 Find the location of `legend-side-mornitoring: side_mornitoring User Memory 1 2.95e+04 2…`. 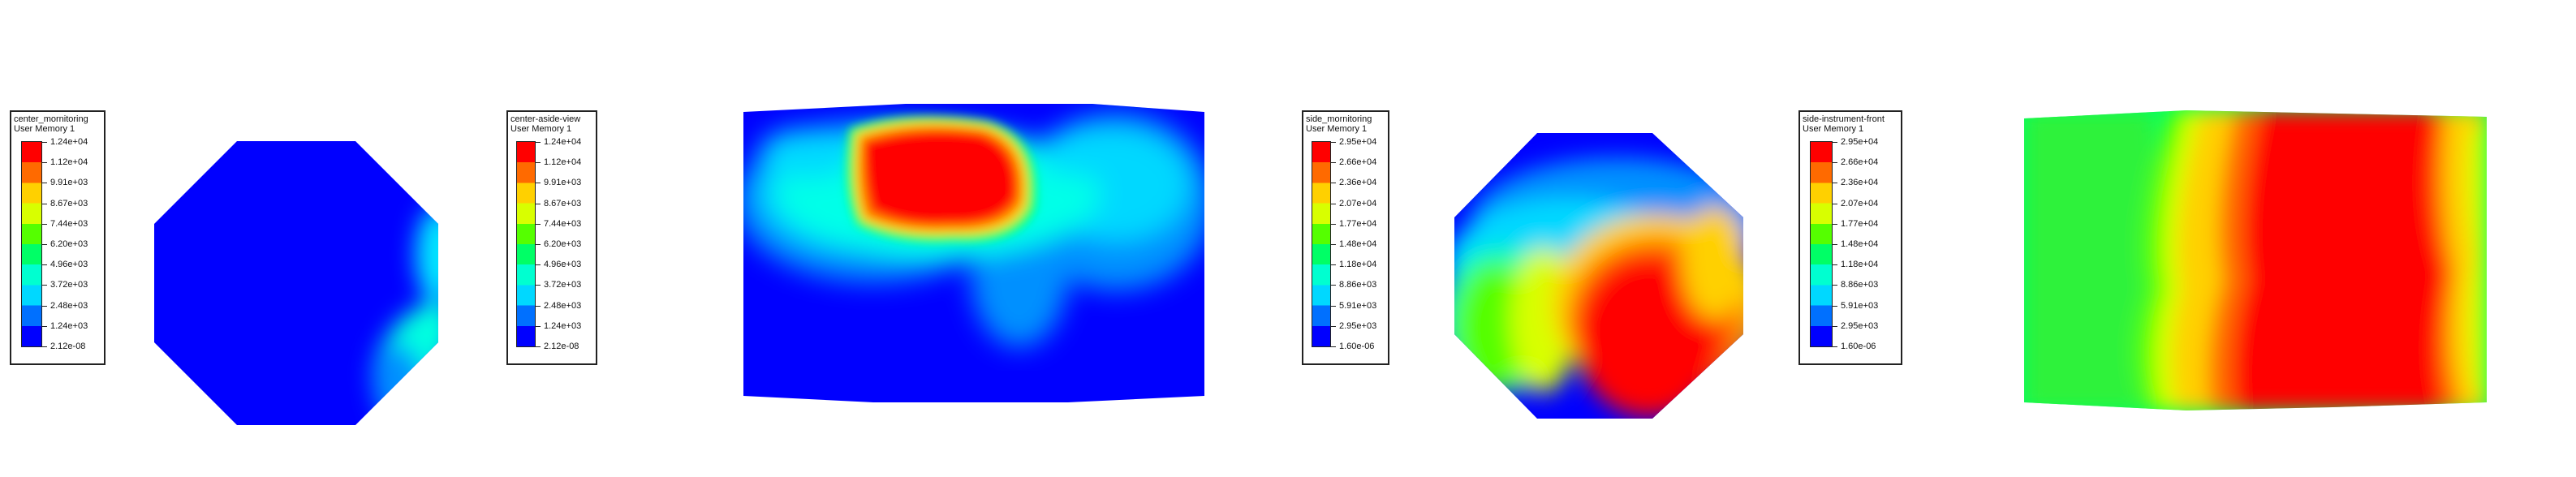

legend-side-mornitoring: side_mornitoring User Memory 1 2.95e+04 2… is located at coordinates (1346, 237).